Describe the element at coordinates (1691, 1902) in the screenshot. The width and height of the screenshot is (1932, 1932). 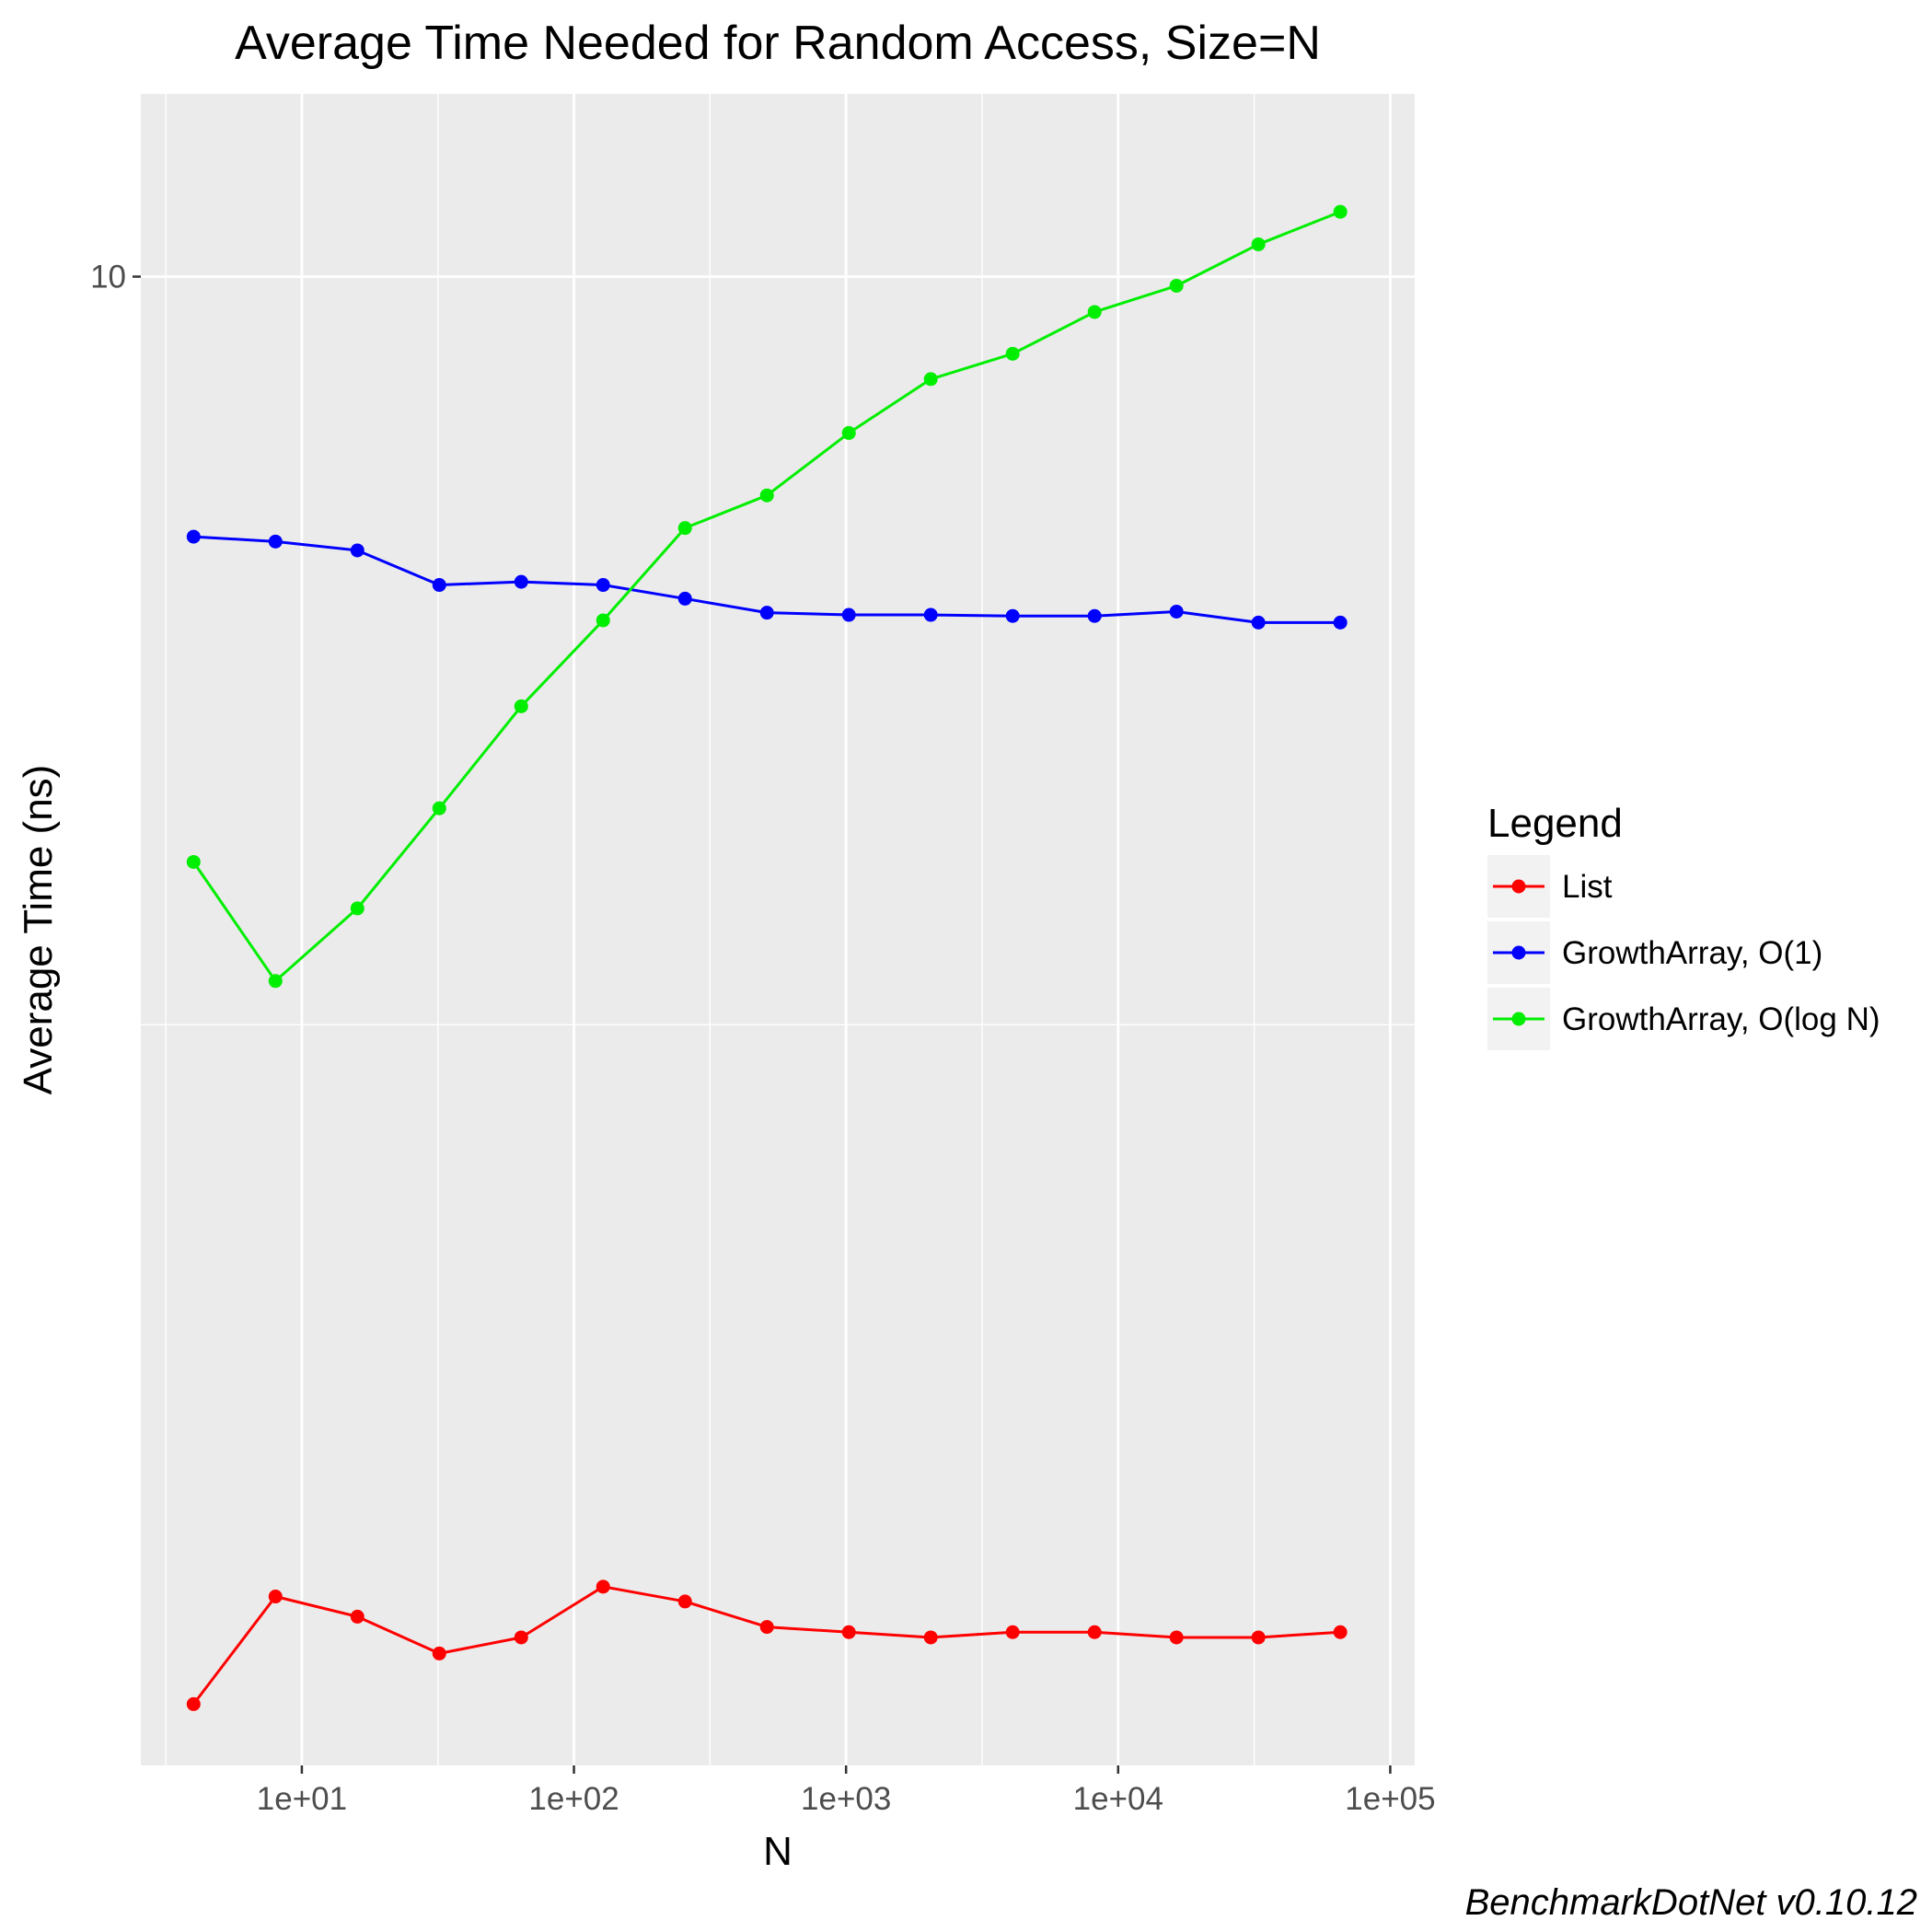
I see `caption: BenchmarkDotNet v0.10.12` at that location.